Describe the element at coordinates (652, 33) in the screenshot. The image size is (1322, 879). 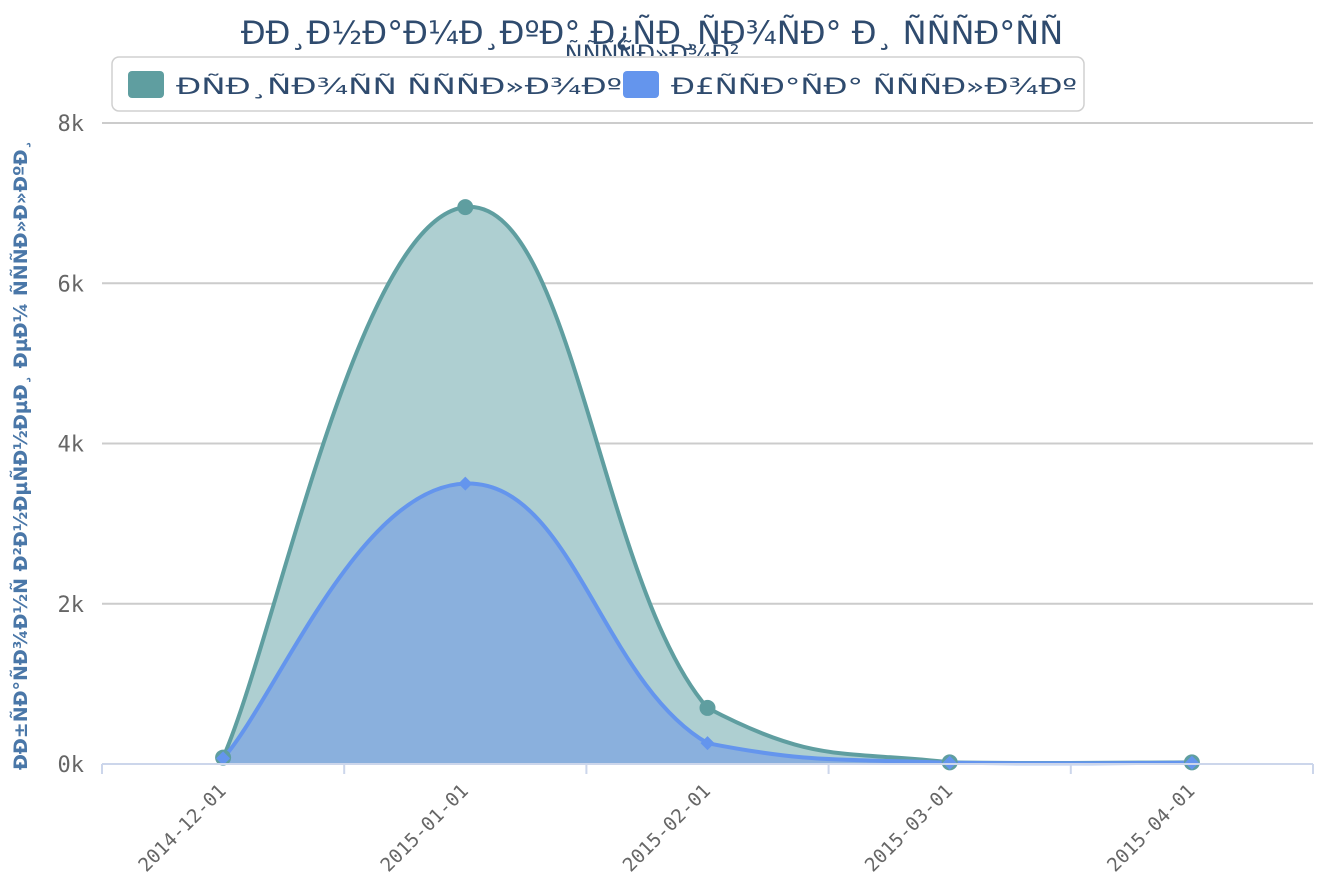
I see `chart-title: ÐÐ¸Ð½Ð°Ð¼Ð¸ÐºÐ° Ð¿ÑÐ¸ÑÐ¾ÑÐ° Ð¸ ÑÑÑÐ°ÑÑ` at that location.